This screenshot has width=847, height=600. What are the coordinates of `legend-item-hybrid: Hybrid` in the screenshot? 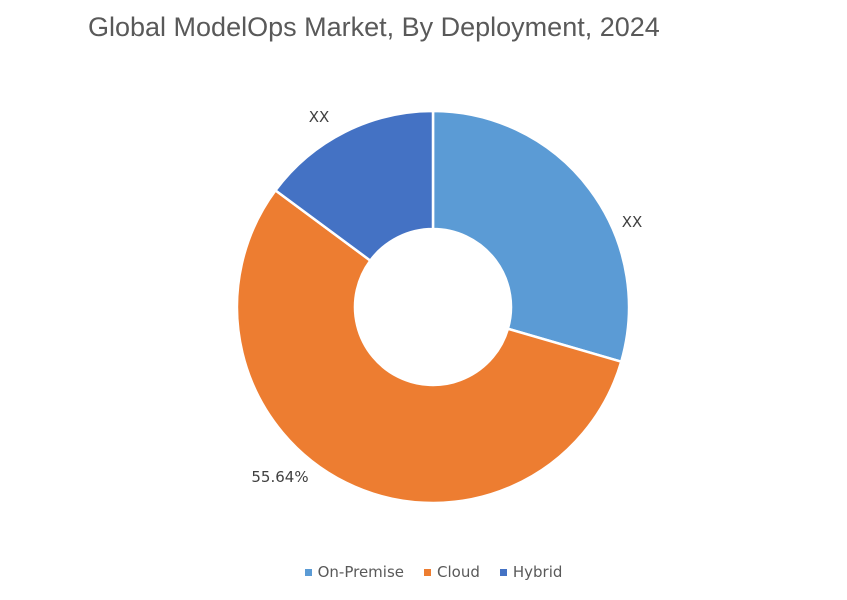 It's located at (531, 572).